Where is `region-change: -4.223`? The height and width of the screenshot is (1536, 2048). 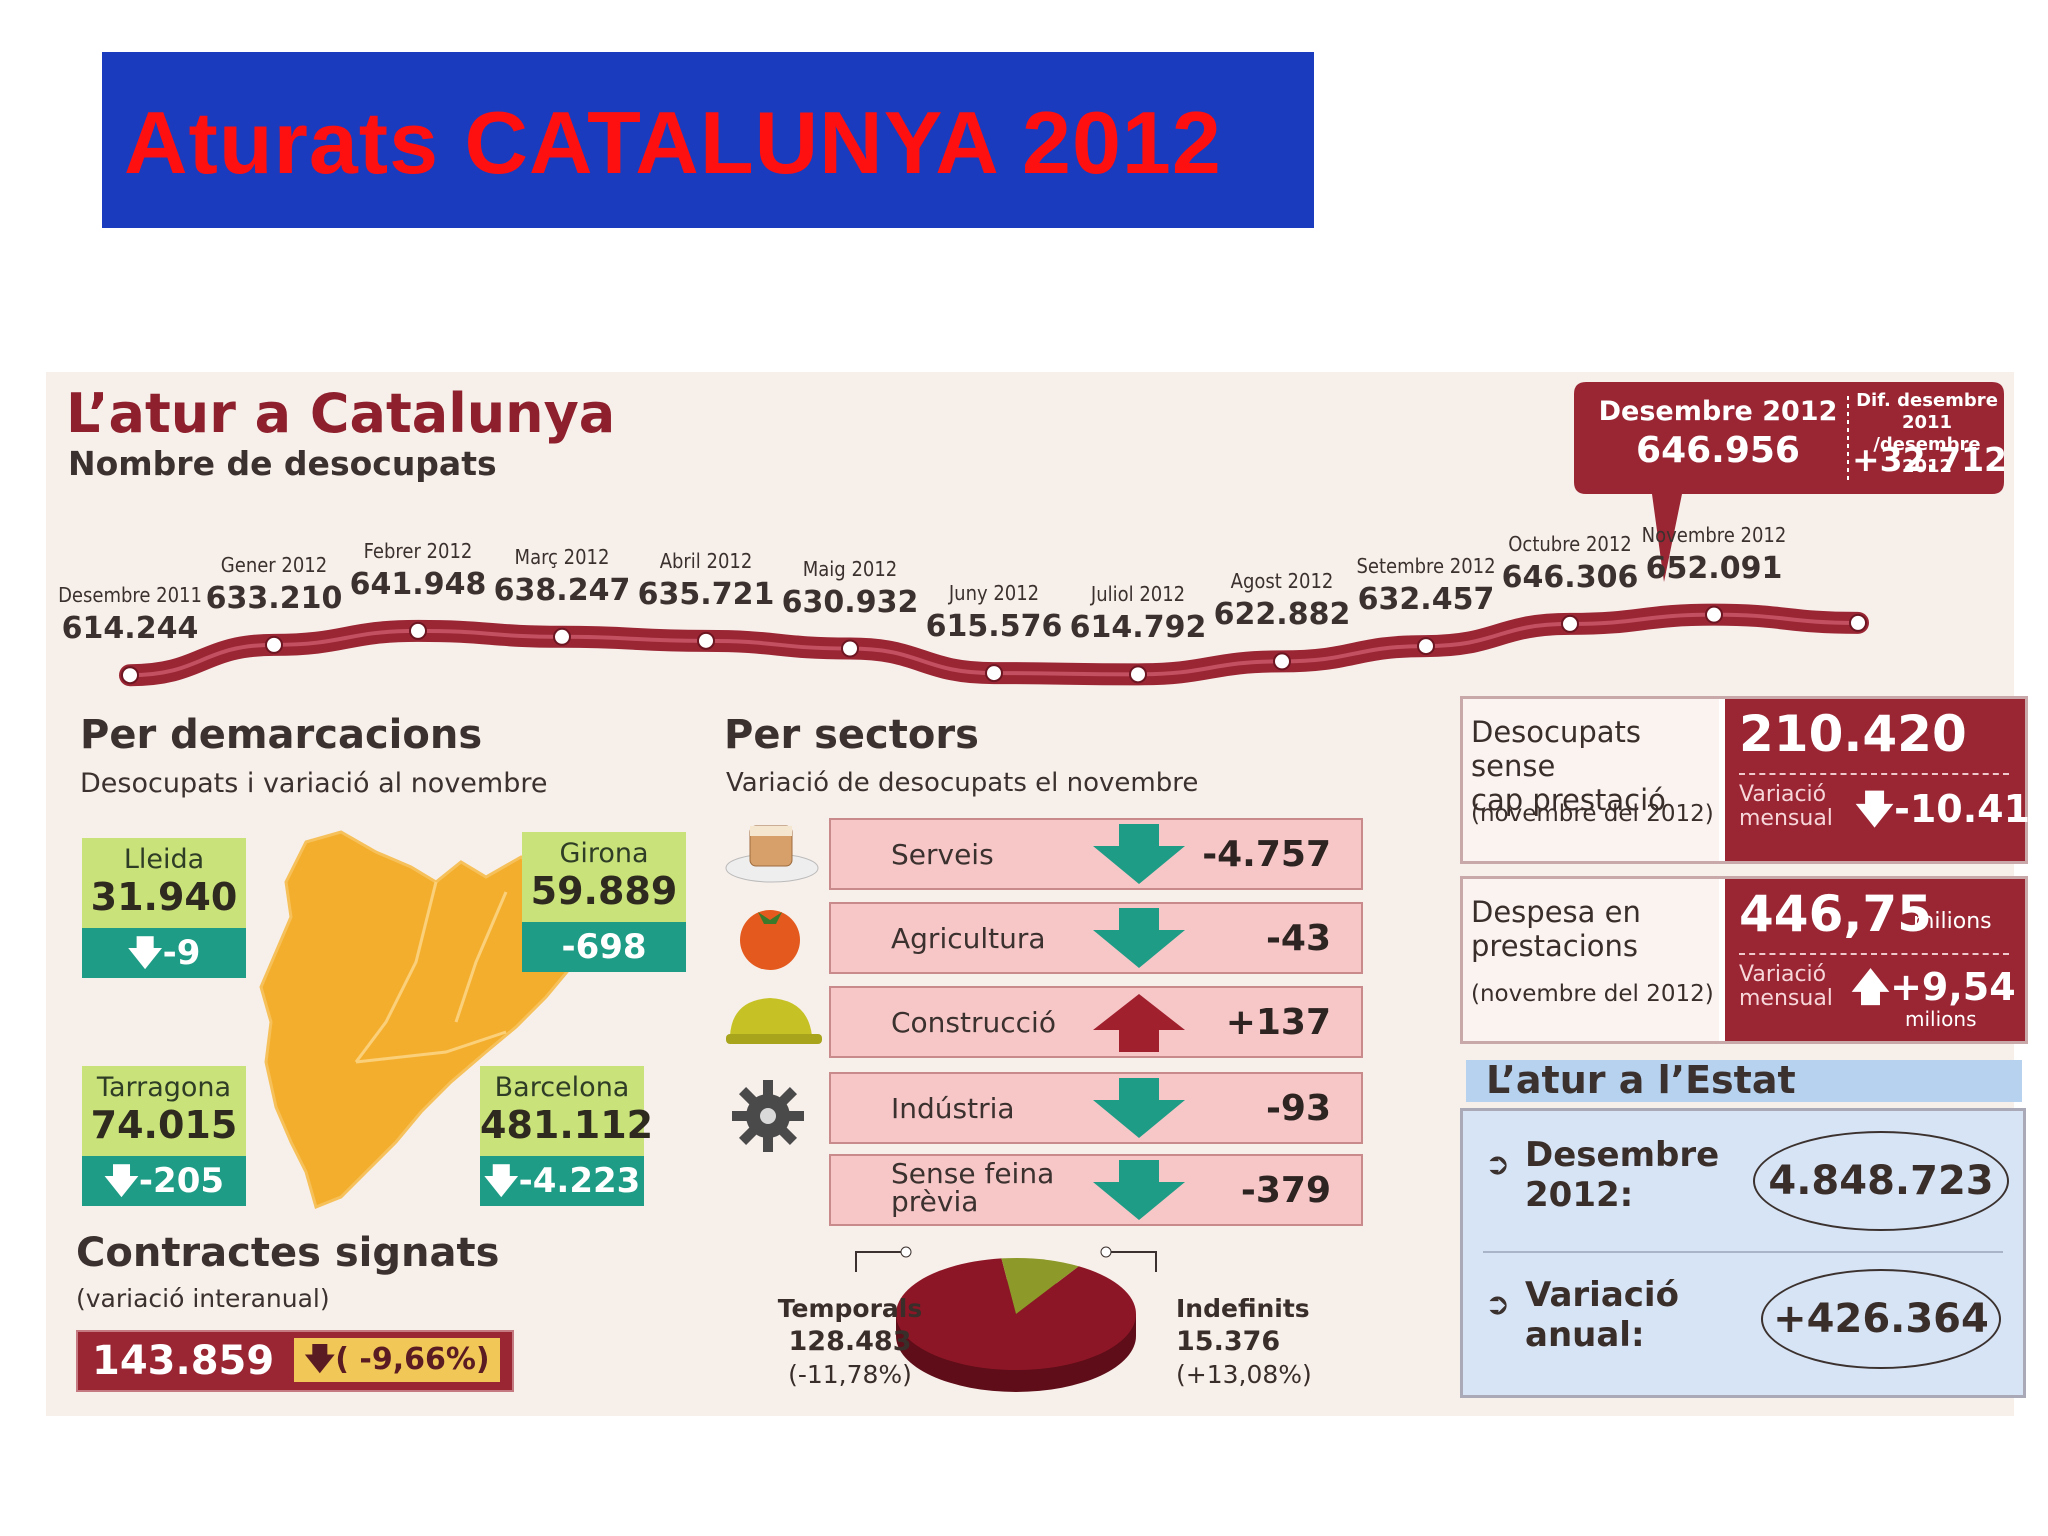 region-change: -4.223 is located at coordinates (579, 1181).